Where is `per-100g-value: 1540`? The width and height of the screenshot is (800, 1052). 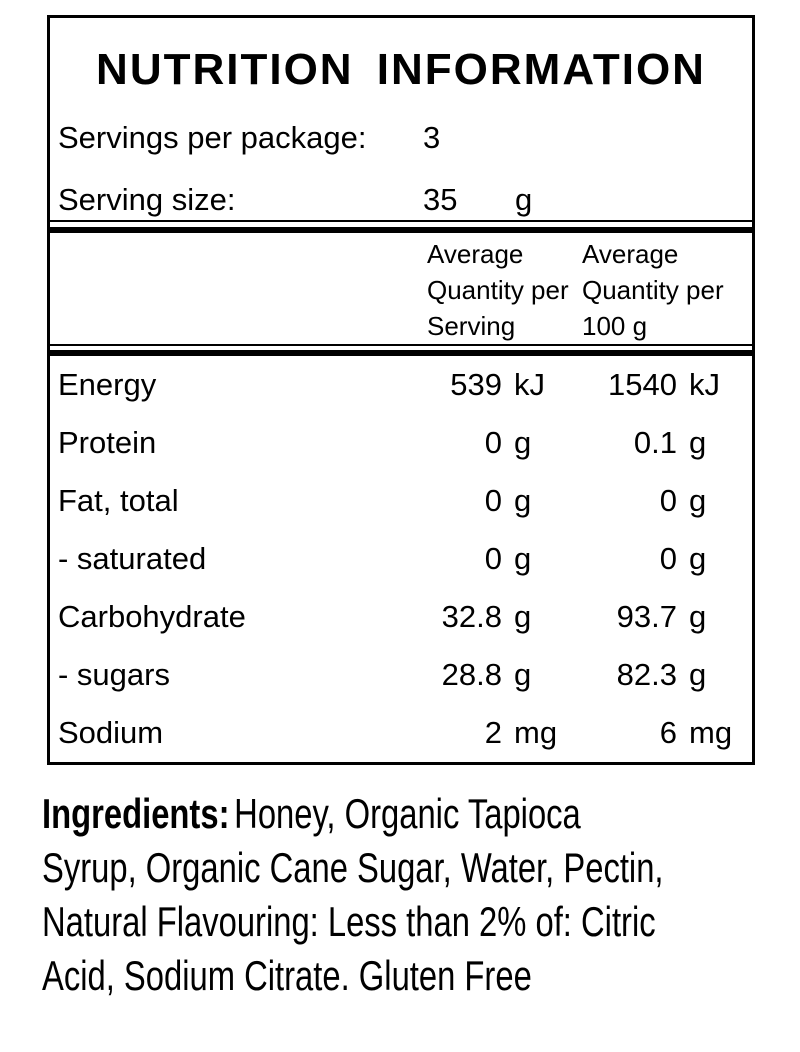
per-100g-value: 1540 is located at coordinates (642, 384).